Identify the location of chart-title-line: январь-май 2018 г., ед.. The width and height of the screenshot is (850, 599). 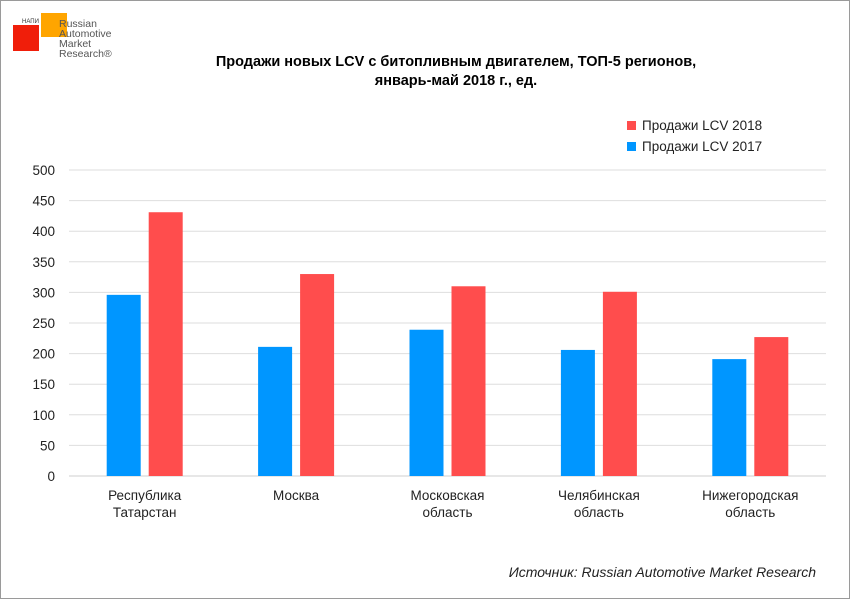
(456, 81).